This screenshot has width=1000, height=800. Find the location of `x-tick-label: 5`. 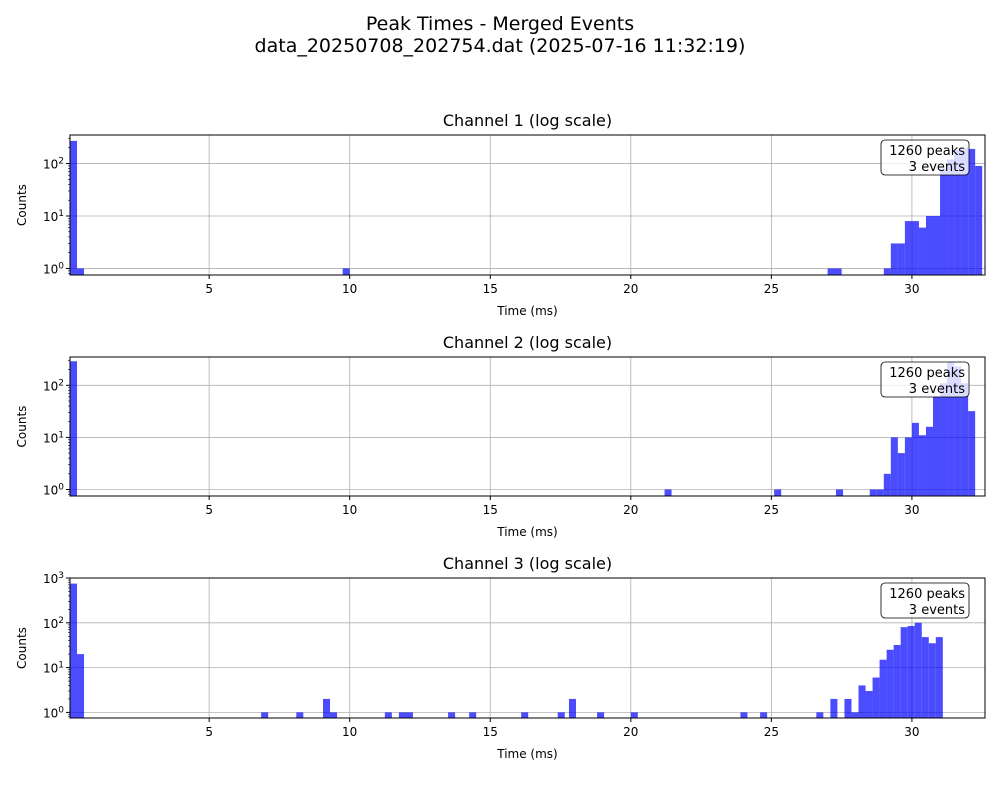

x-tick-label: 5 is located at coordinates (209, 289).